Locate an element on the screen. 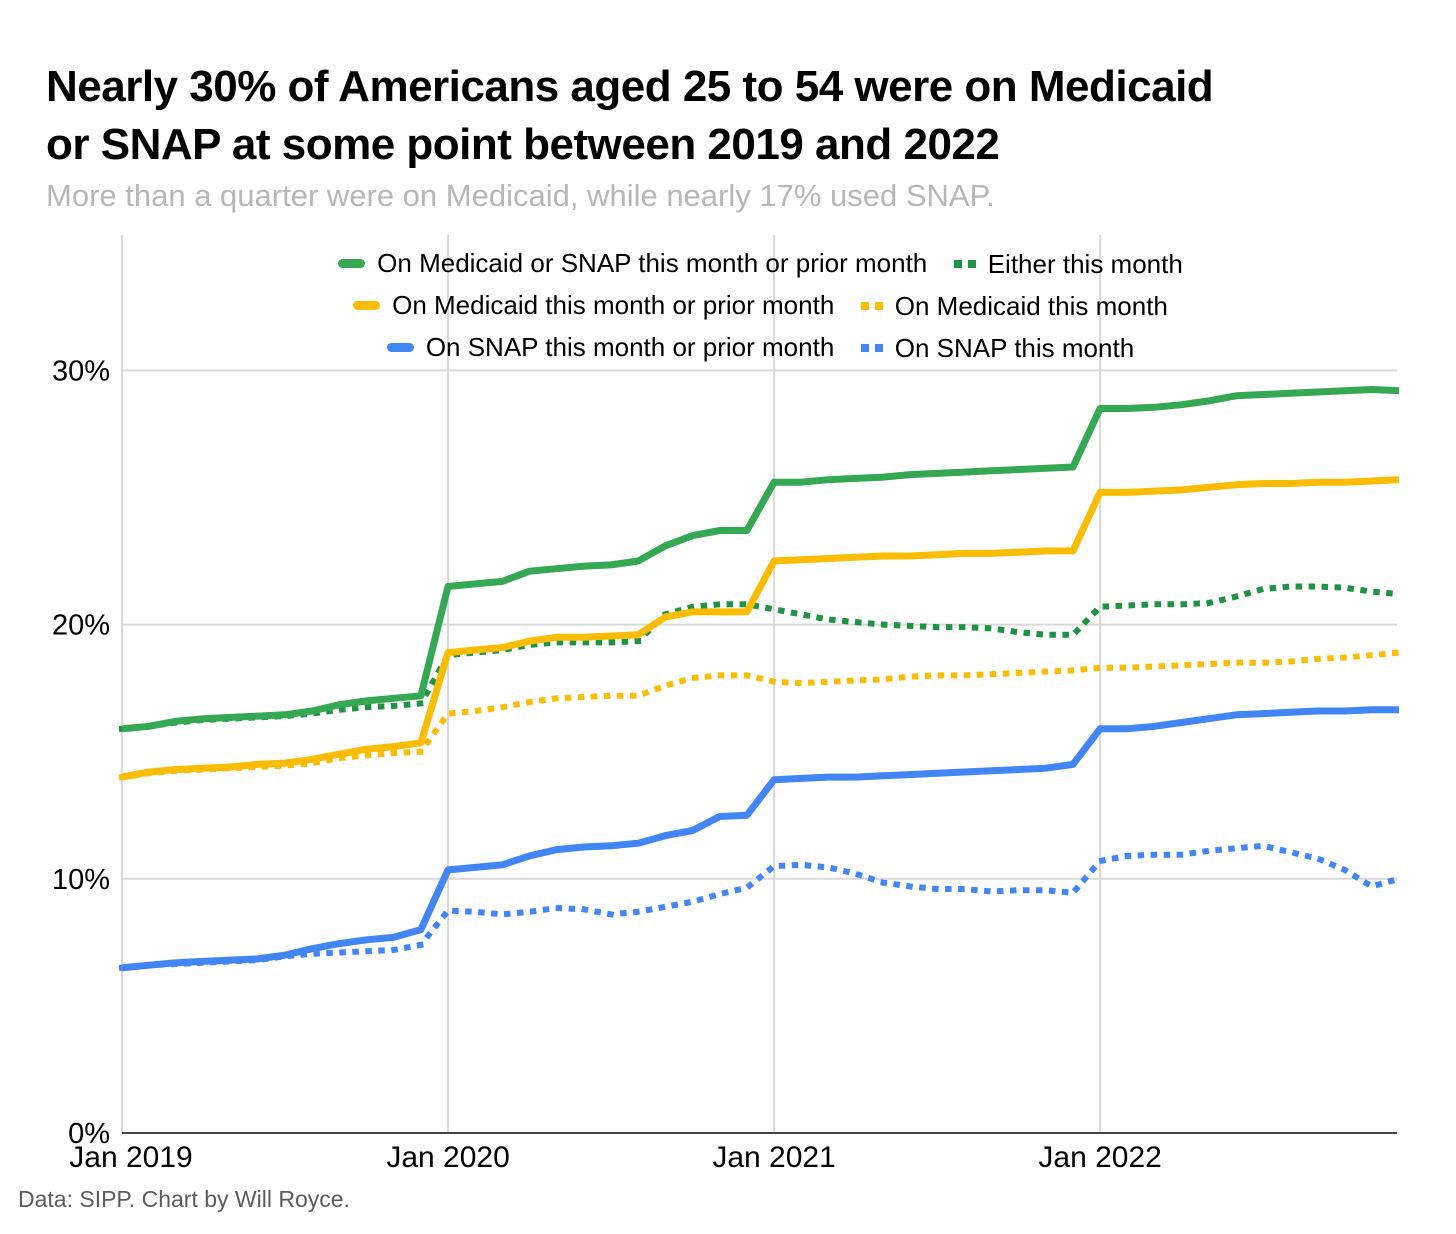  legend-item-snap-prior: On SNAP this month or prior month is located at coordinates (610, 347).